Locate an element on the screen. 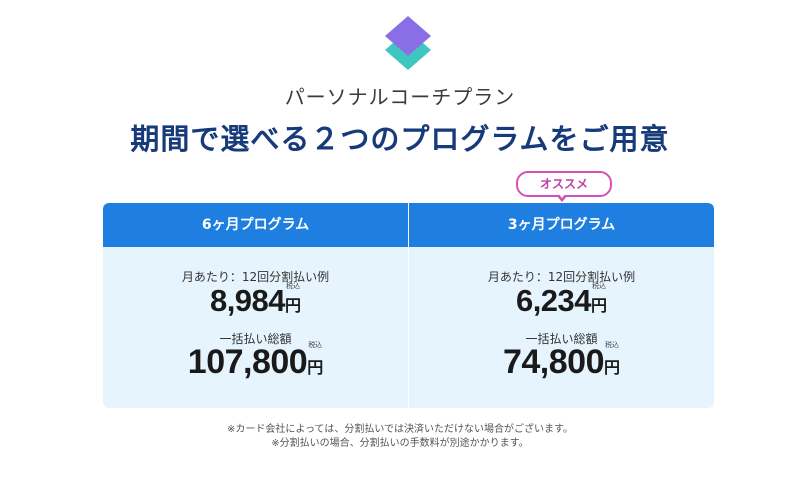 This screenshot has height=481, width=800. recommended-badge: オススメ is located at coordinates (564, 184).